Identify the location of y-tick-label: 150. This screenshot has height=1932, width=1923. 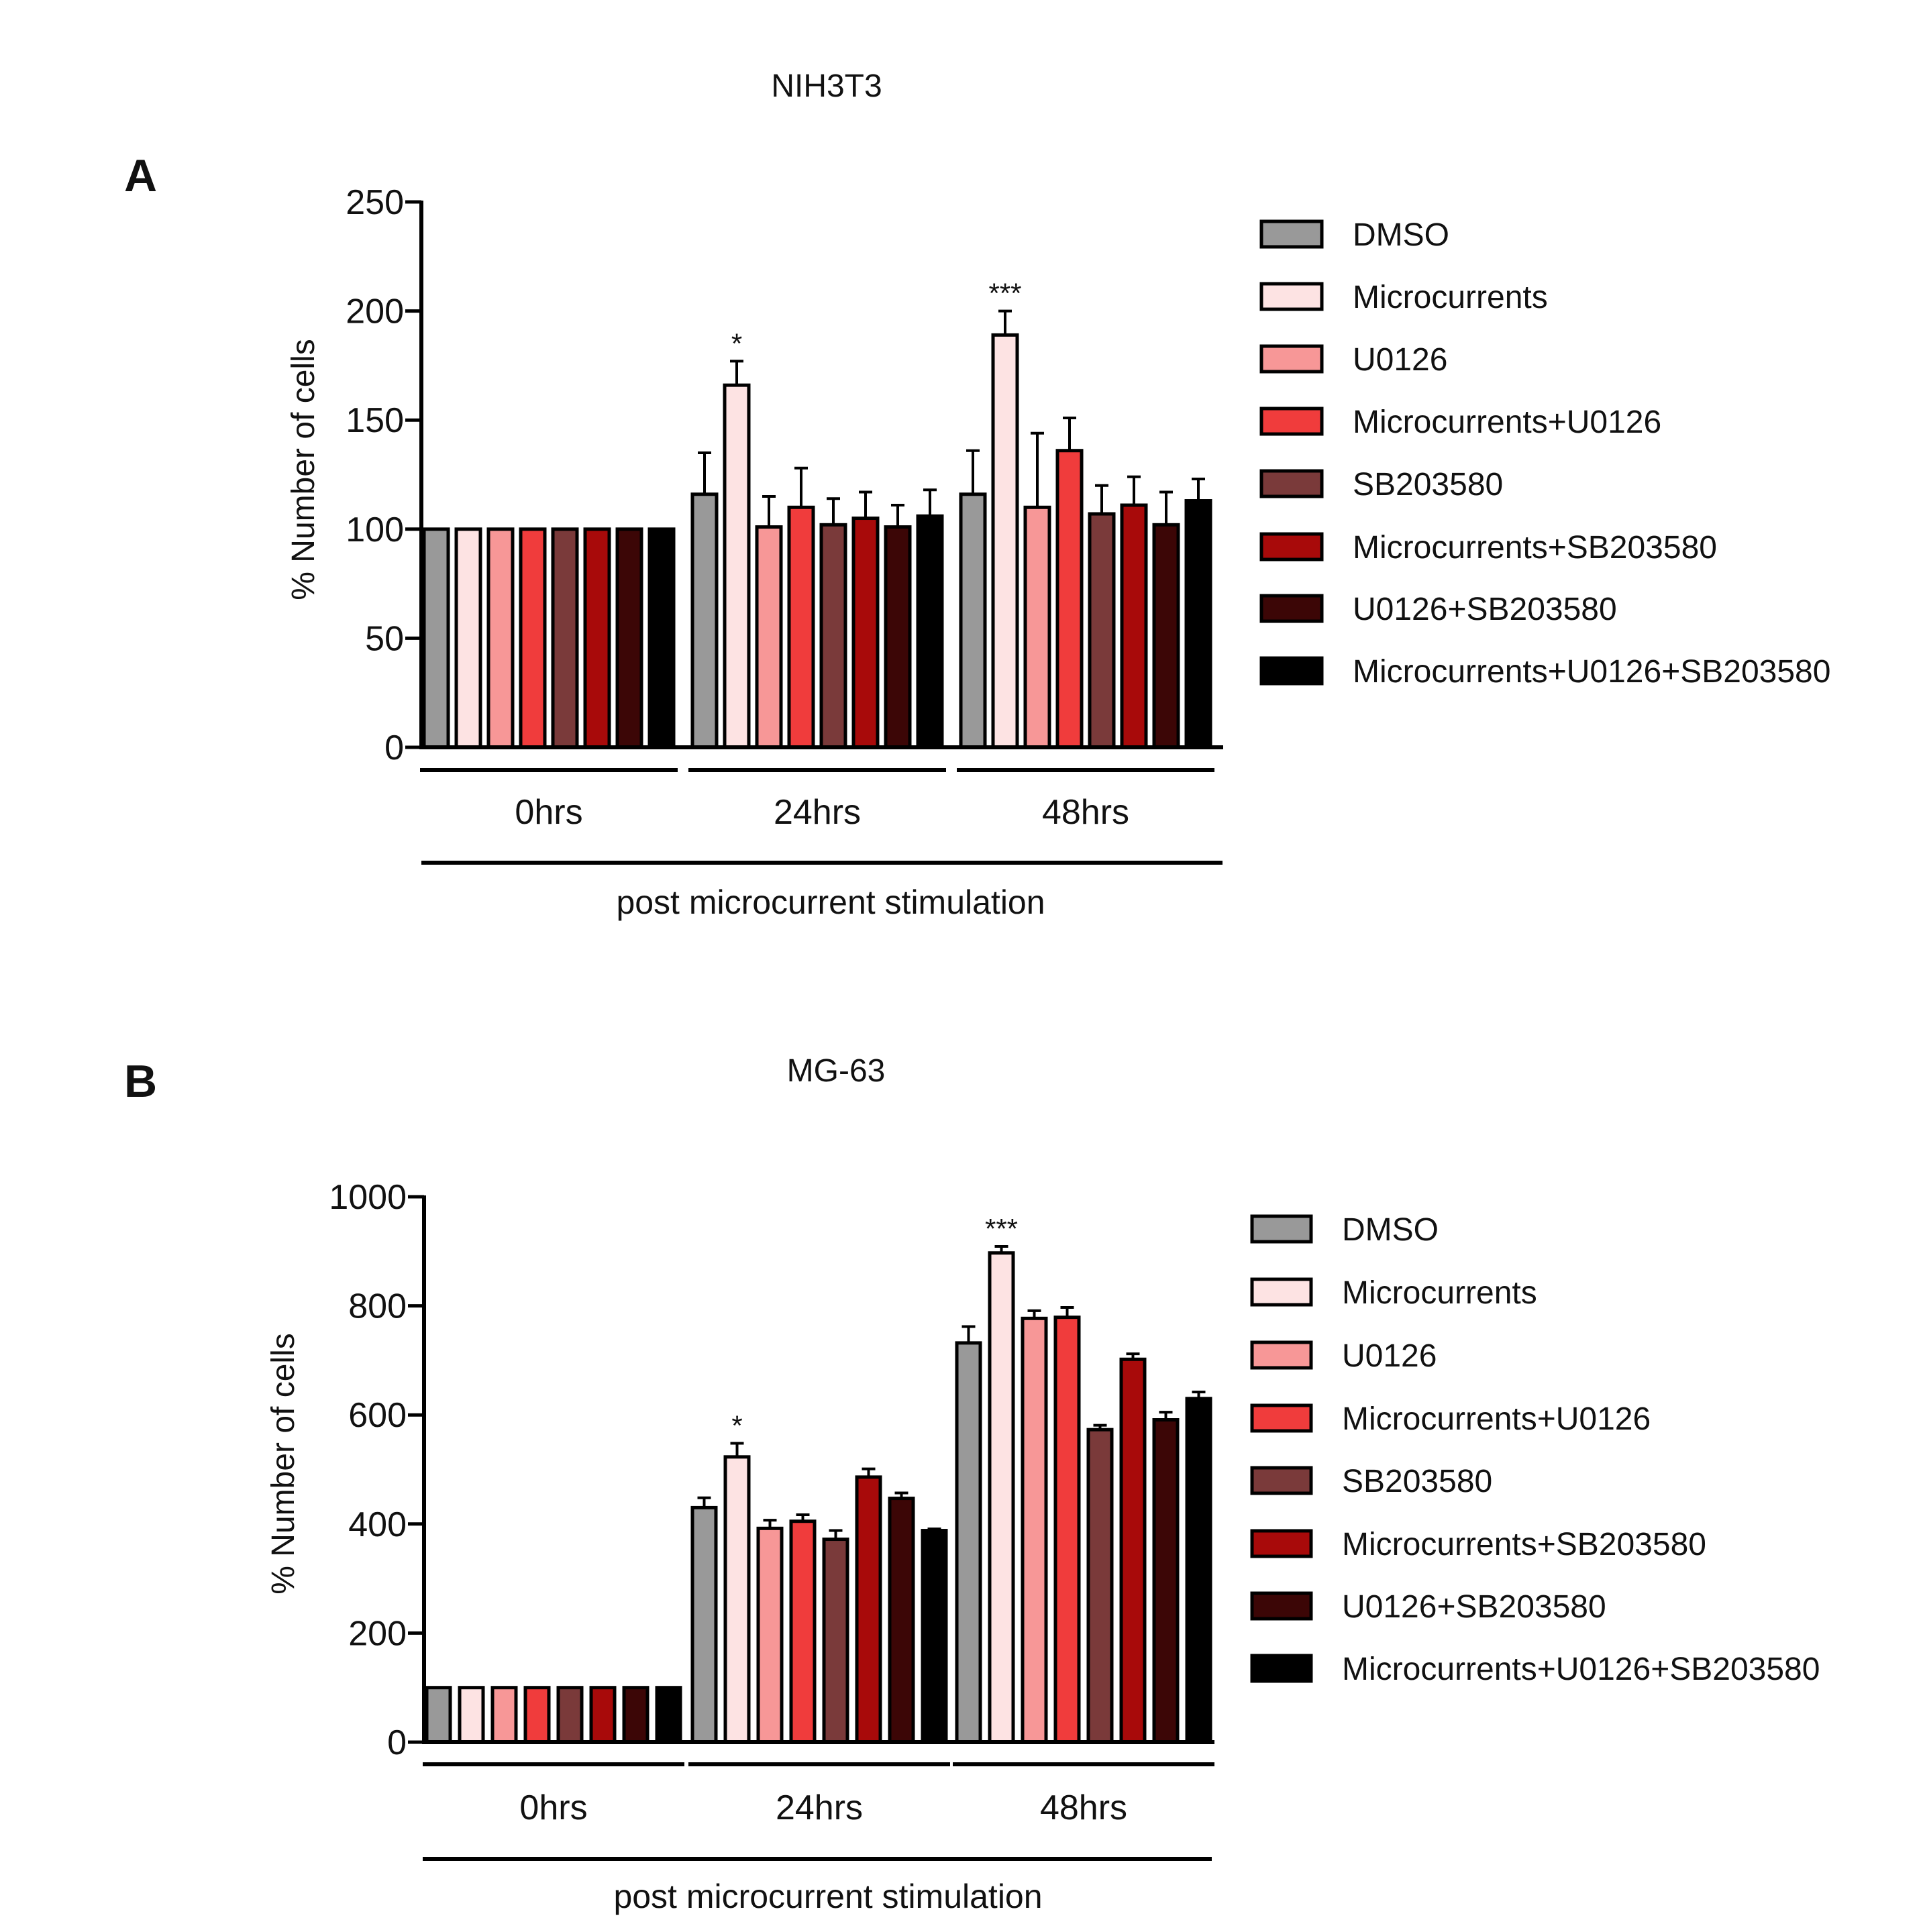
(375, 420).